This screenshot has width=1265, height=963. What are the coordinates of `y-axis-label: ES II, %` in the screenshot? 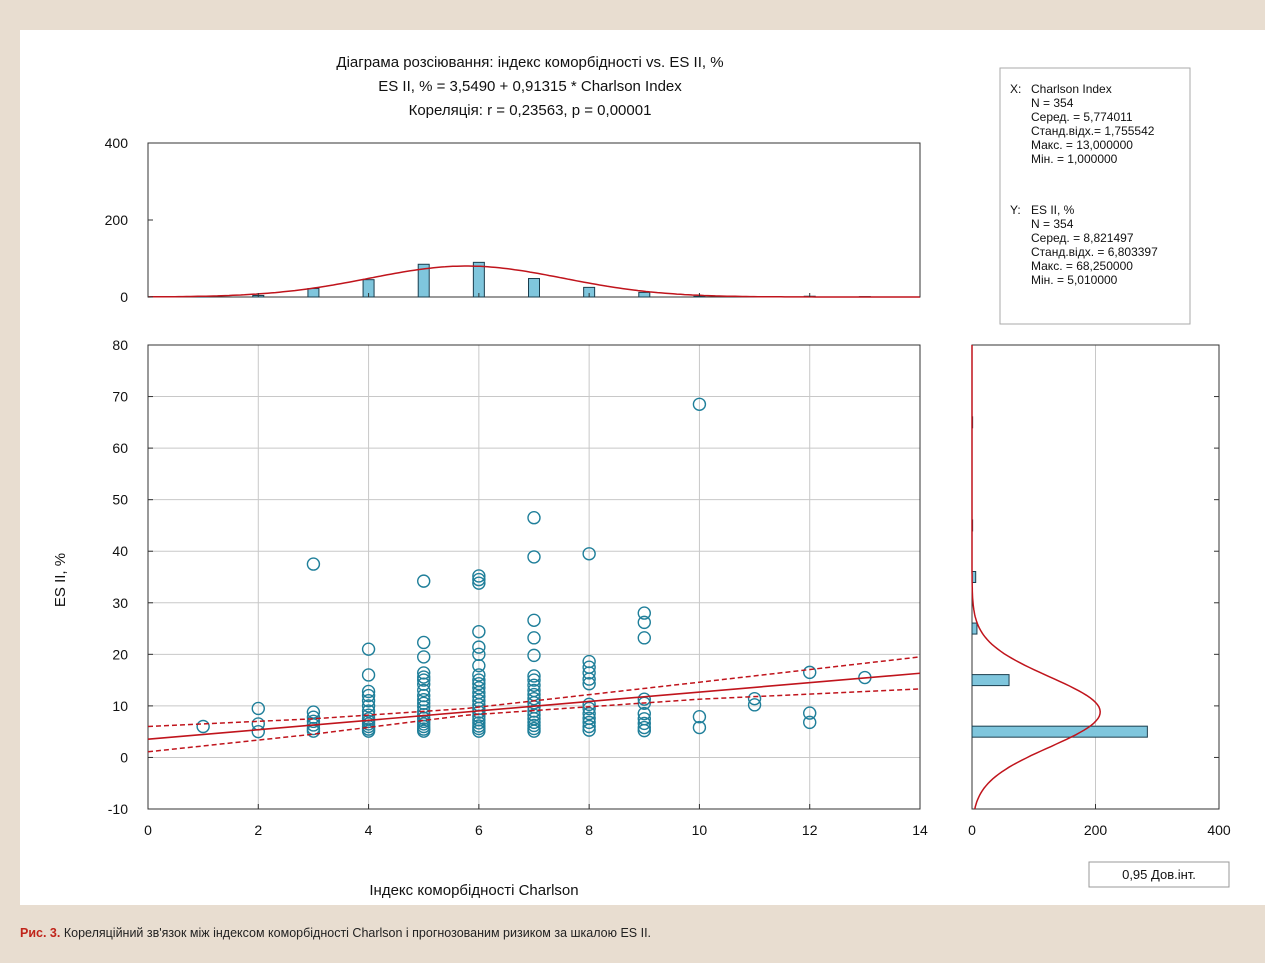 It's located at (60, 580).